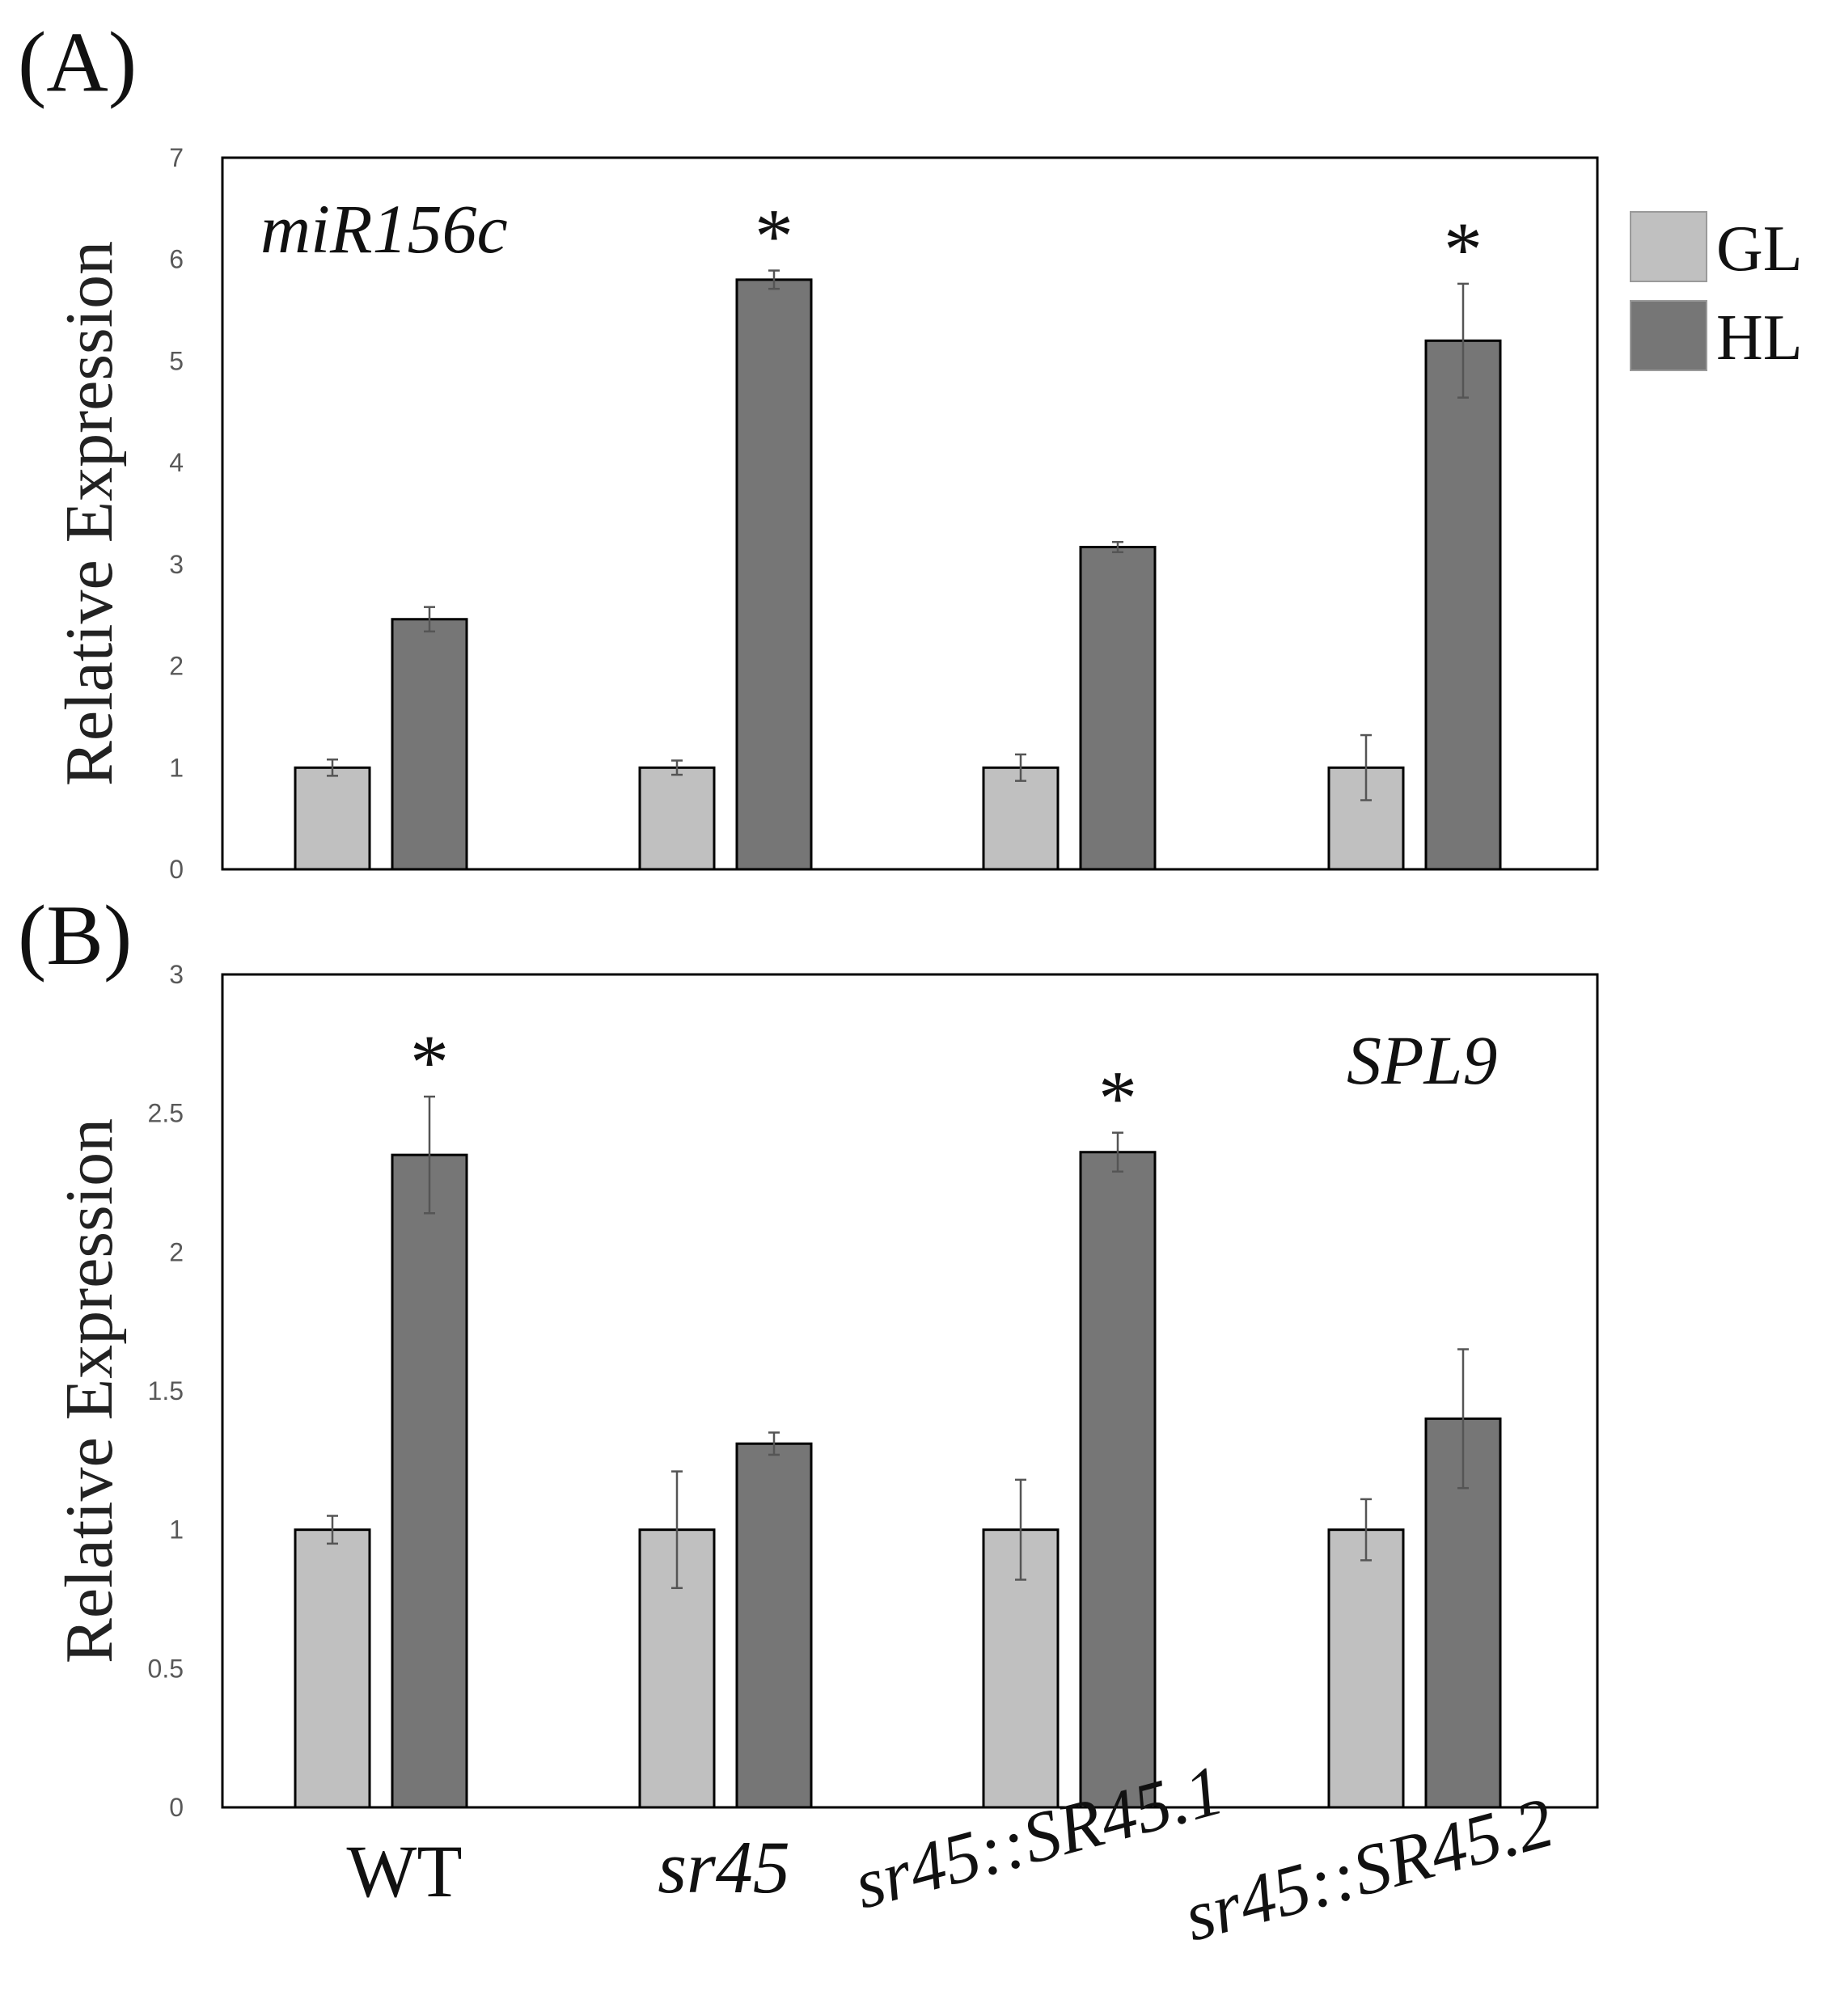 Image resolution: width=1840 pixels, height=2016 pixels. Describe the element at coordinates (166, 1113) in the screenshot. I see `y-tick-label: 2.5` at that location.